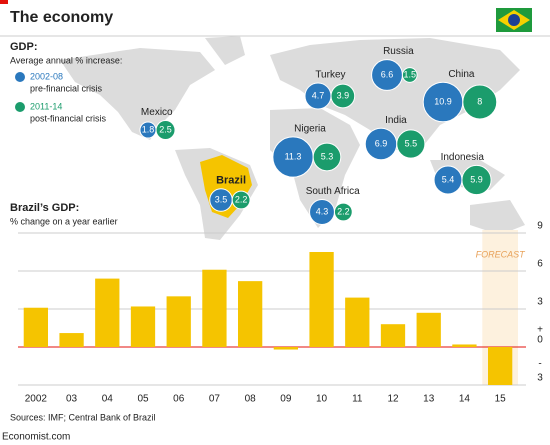  What do you see at coordinates (44, 208) in the screenshot?
I see `bar-title: Brazil’s GDP:` at bounding box center [44, 208].